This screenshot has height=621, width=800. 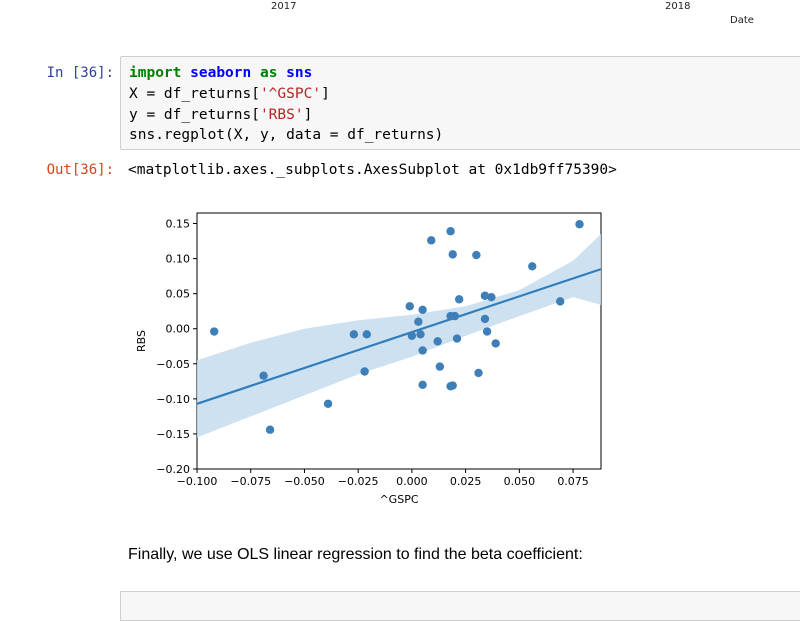 I want to click on x-tick-label-5: 0.025, so click(x=466, y=481).